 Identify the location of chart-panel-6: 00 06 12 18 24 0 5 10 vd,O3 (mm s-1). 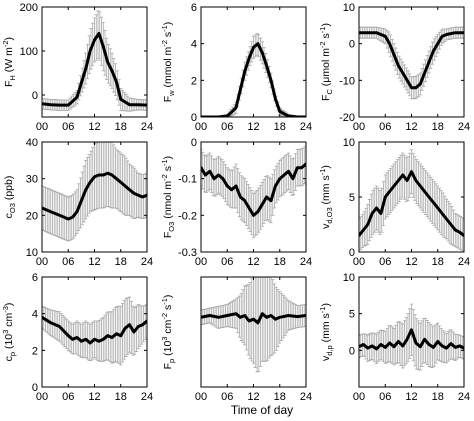
(394, 202).